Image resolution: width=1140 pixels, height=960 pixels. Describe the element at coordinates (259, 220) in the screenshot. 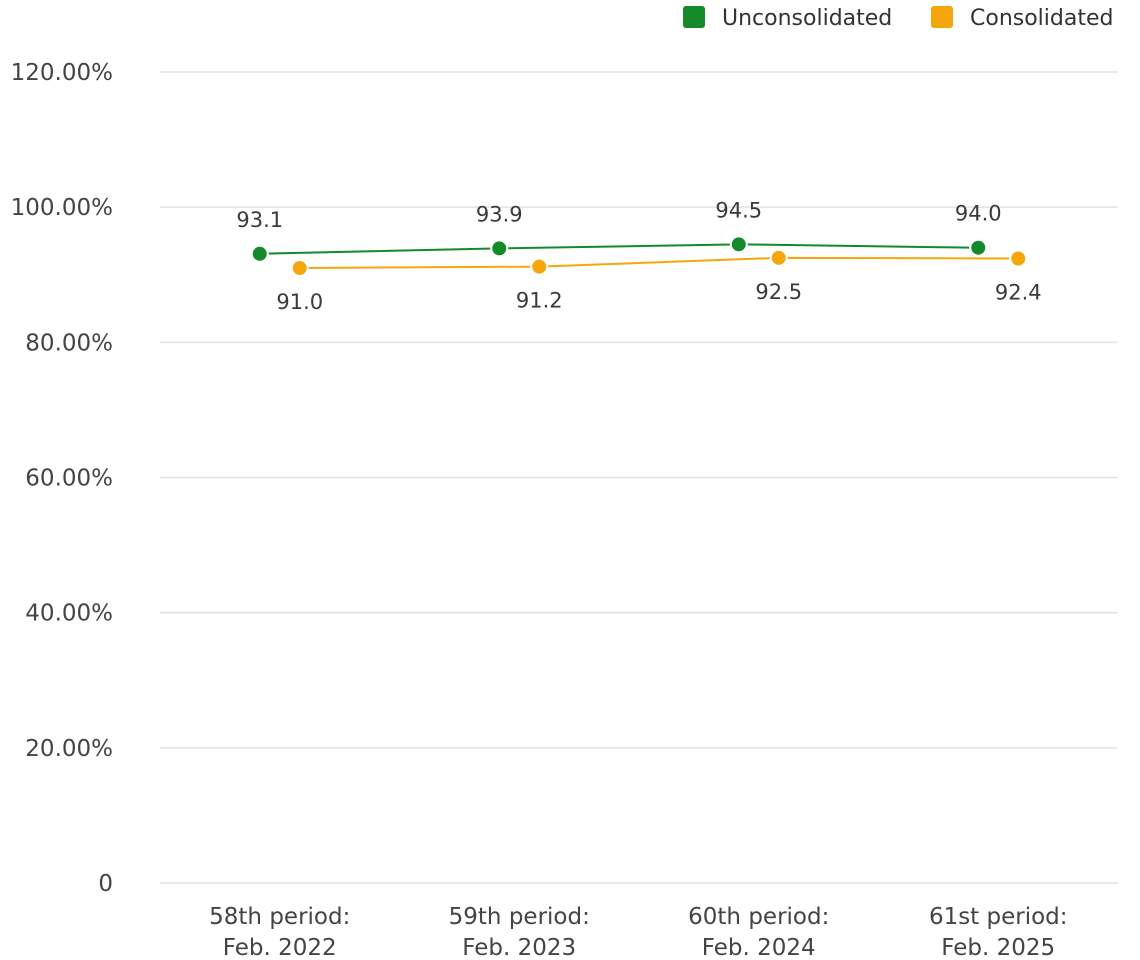

I see `data-label-unconsolidated: 93.1` at that location.